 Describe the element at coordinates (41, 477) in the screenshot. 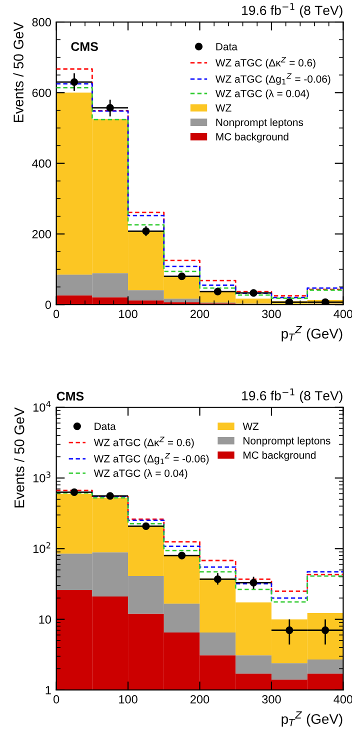

I see `y-tick-label: 10$^{3}$` at that location.